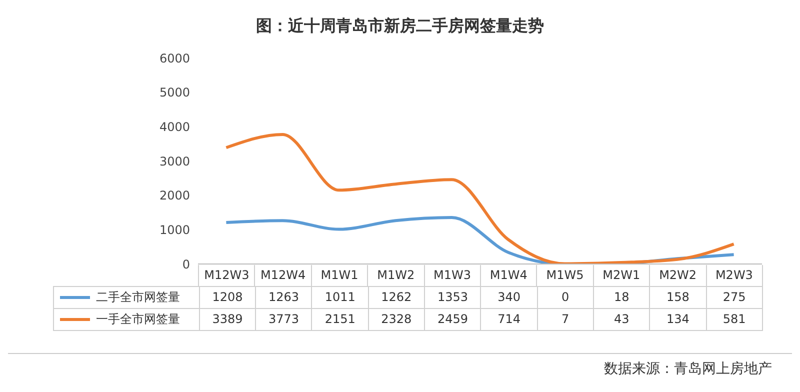 The height and width of the screenshot is (392, 800). I want to click on x-tick-label: M1W3, so click(452, 275).